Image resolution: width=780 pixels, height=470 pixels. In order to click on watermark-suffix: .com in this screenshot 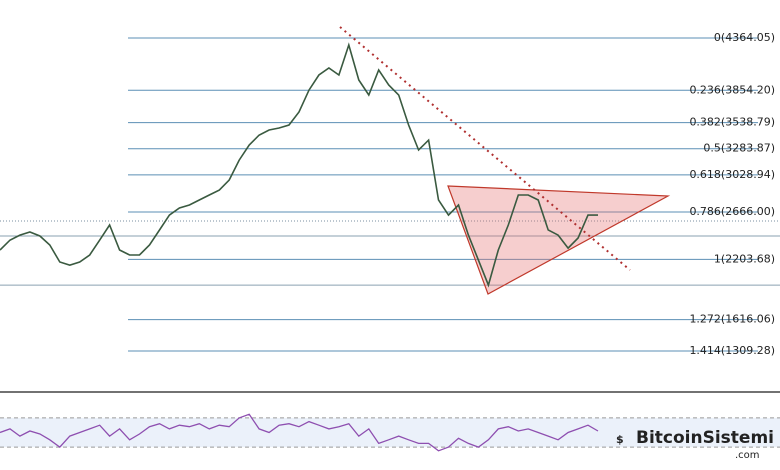, I will do `click(747, 455)`.